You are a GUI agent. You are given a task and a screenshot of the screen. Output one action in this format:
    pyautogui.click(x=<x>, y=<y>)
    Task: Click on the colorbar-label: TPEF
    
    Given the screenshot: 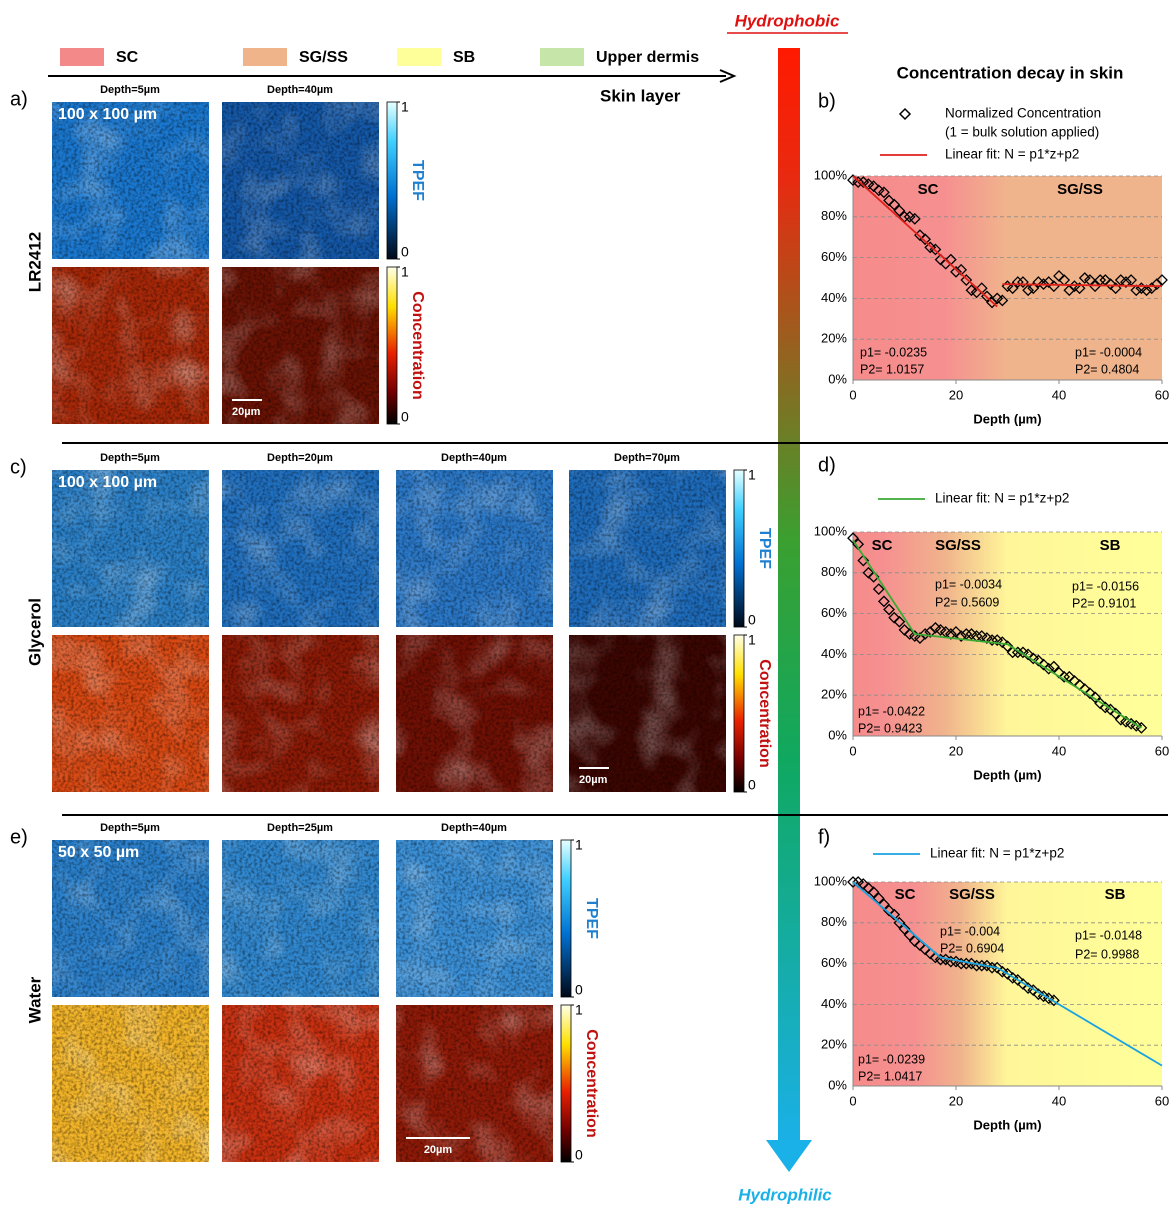 What is the action you would take?
    pyautogui.click(x=591, y=918)
    